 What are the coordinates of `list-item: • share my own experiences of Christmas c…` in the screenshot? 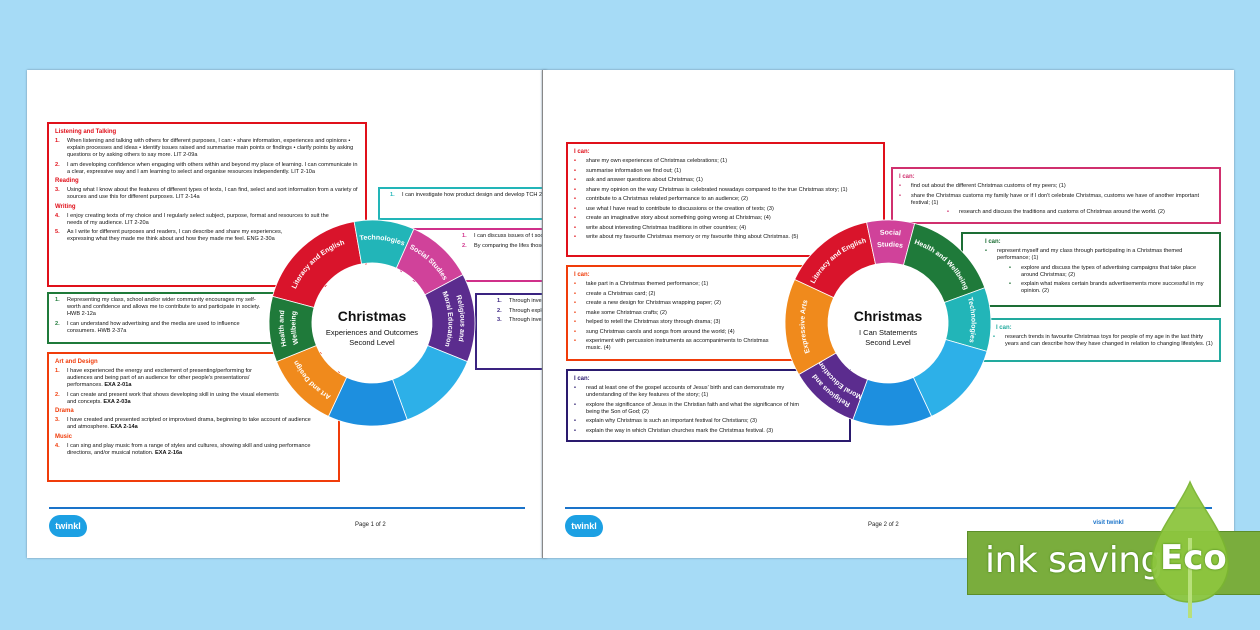 It's located at (725, 161).